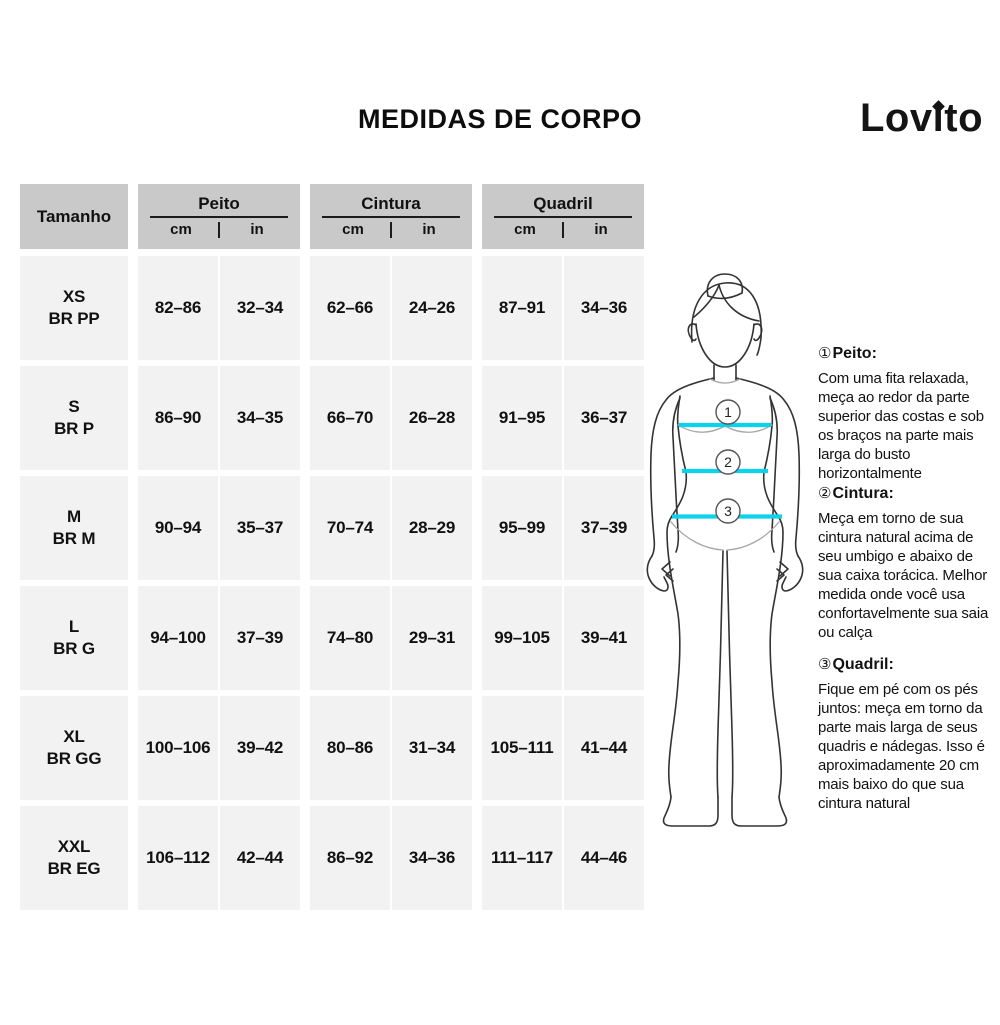 The width and height of the screenshot is (1000, 1025). What do you see at coordinates (74, 748) in the screenshot?
I see `size-cell: XL BR GG` at bounding box center [74, 748].